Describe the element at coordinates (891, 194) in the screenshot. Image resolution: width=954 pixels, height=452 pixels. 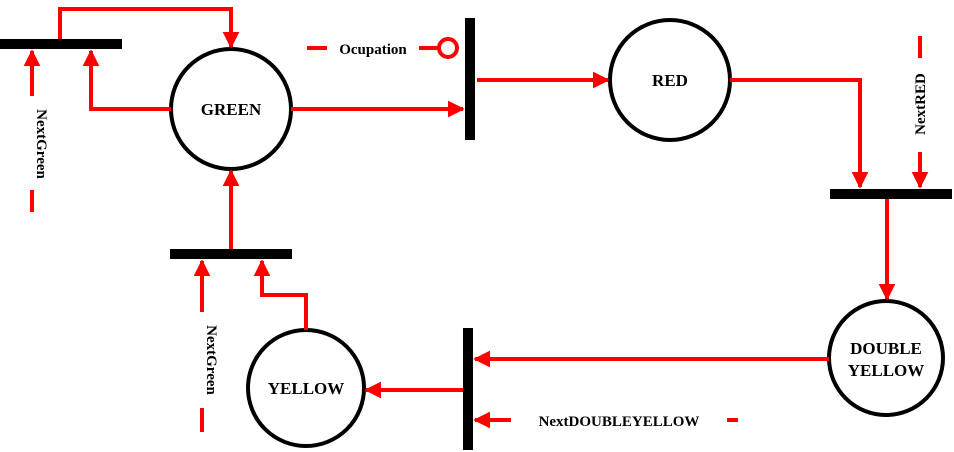
I see `transition-red-to-double-yellow` at that location.